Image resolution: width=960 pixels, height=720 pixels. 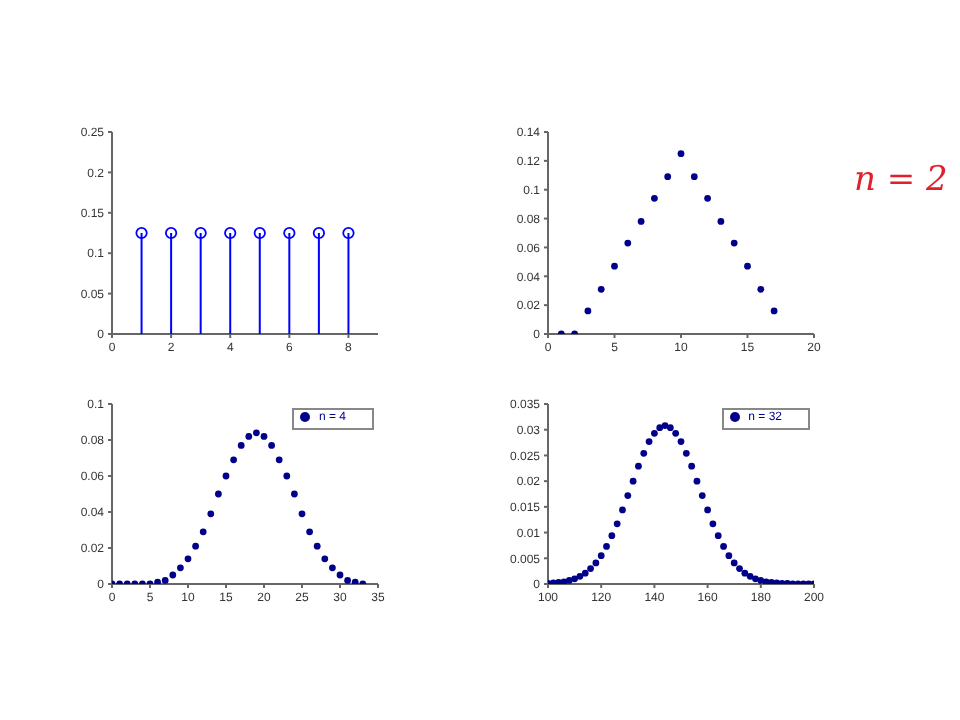 I want to click on text: n = 2, so click(x=901, y=180).